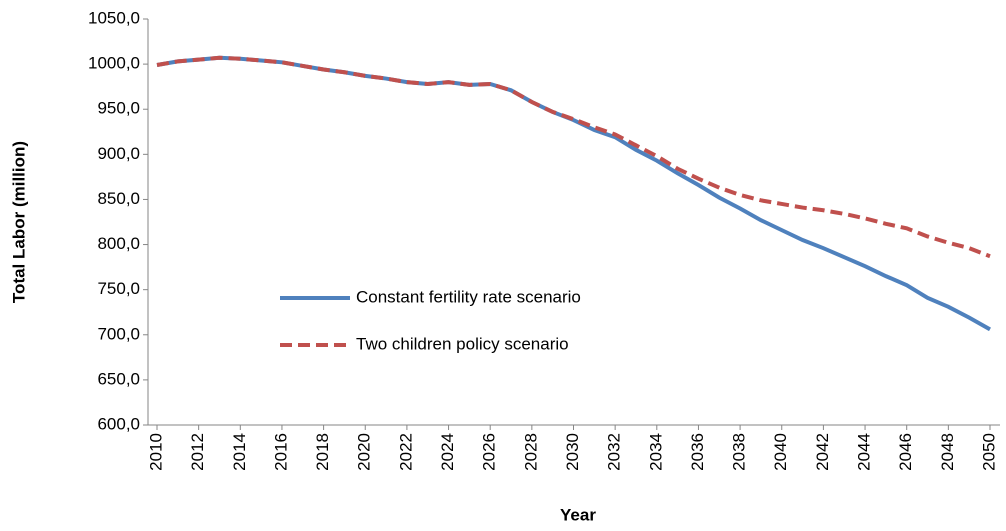  What do you see at coordinates (572, 452) in the screenshot?
I see `x-tick-label: 2030` at bounding box center [572, 452].